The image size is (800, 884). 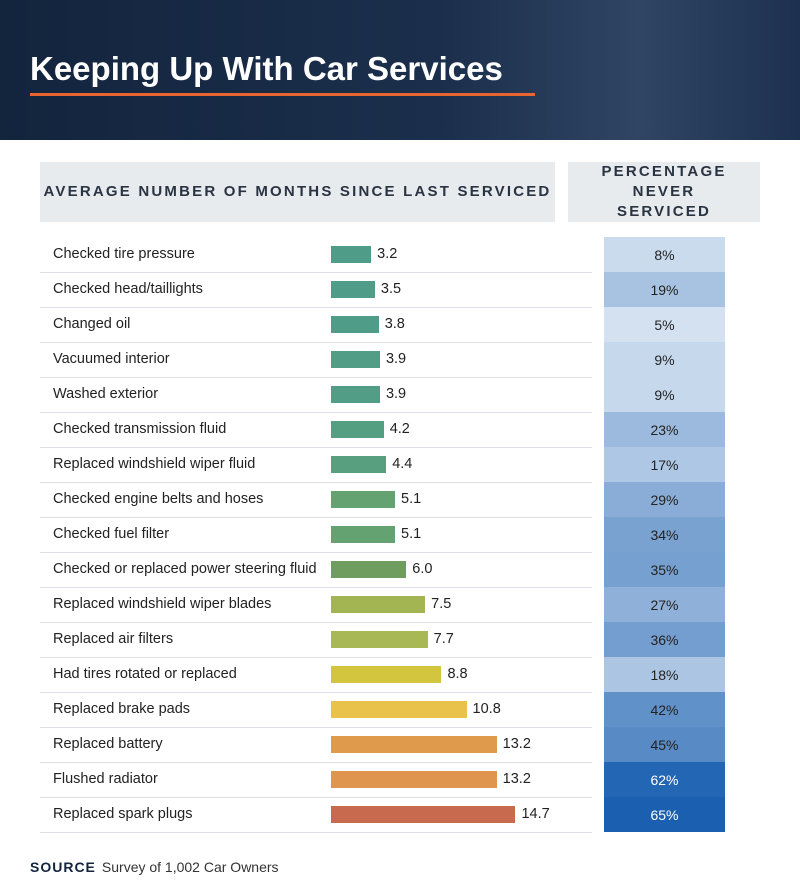 I want to click on value-label: 7.7, so click(x=443, y=638).